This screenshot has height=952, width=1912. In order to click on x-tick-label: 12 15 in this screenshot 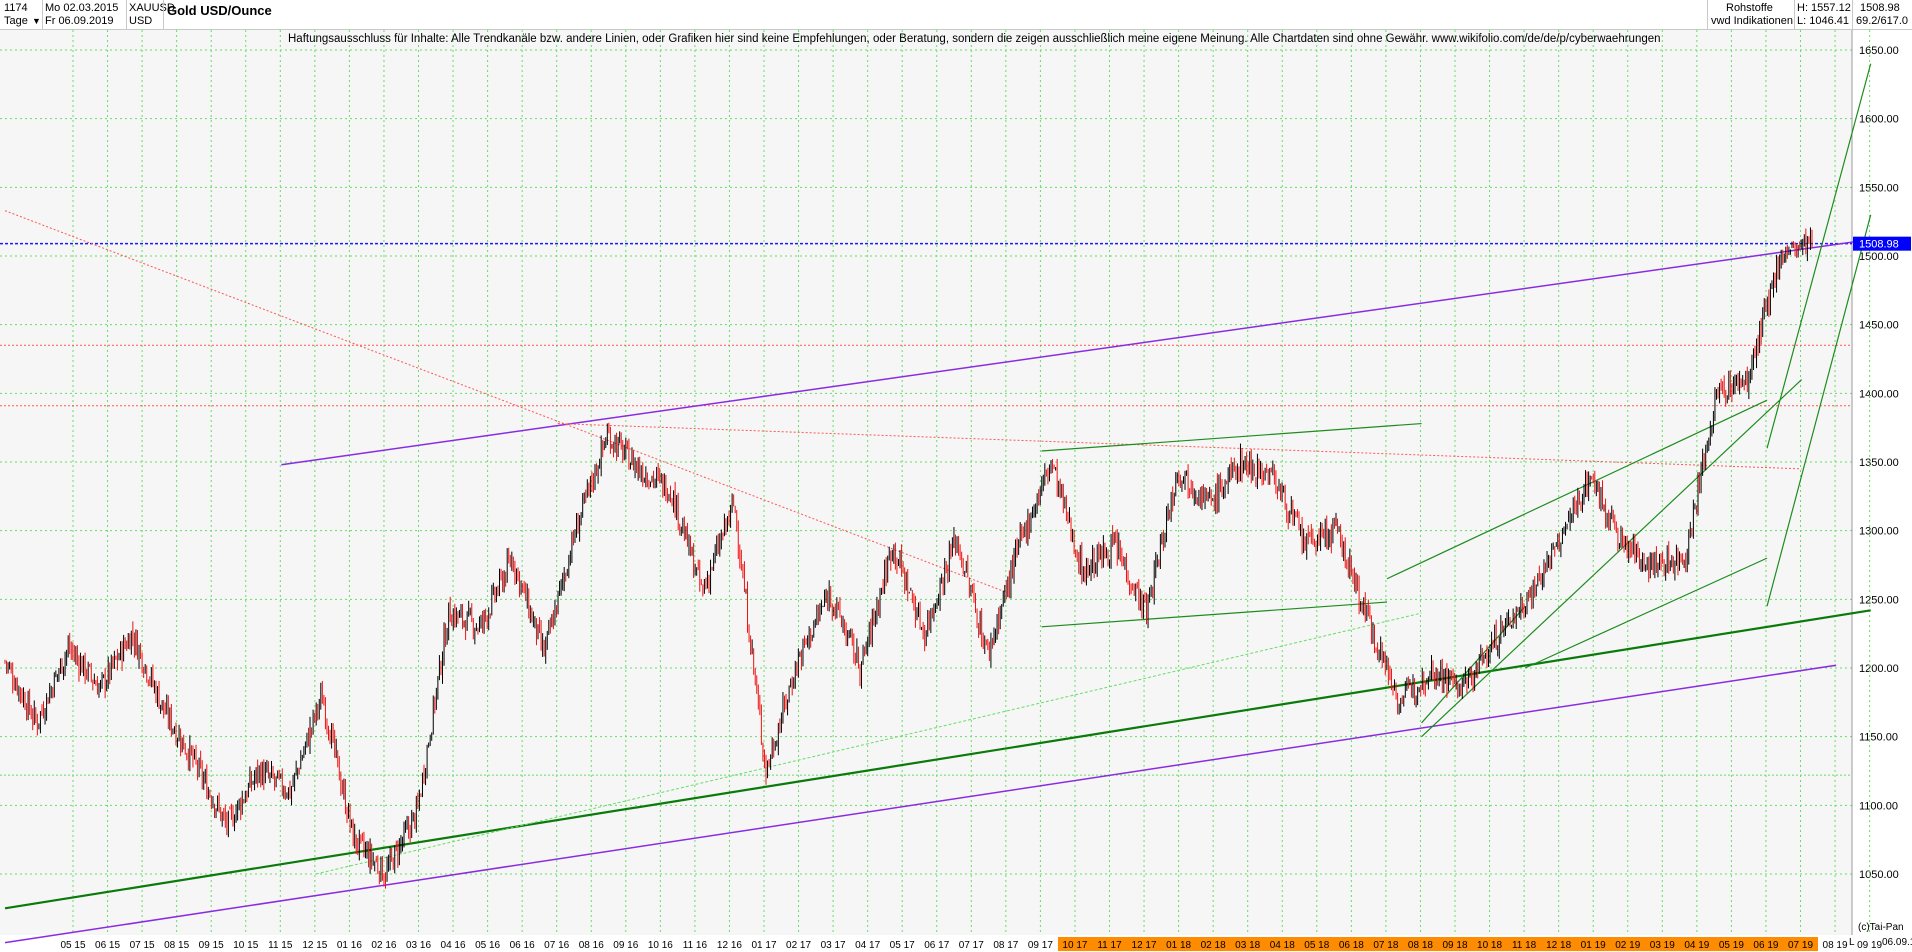, I will do `click(314, 945)`.